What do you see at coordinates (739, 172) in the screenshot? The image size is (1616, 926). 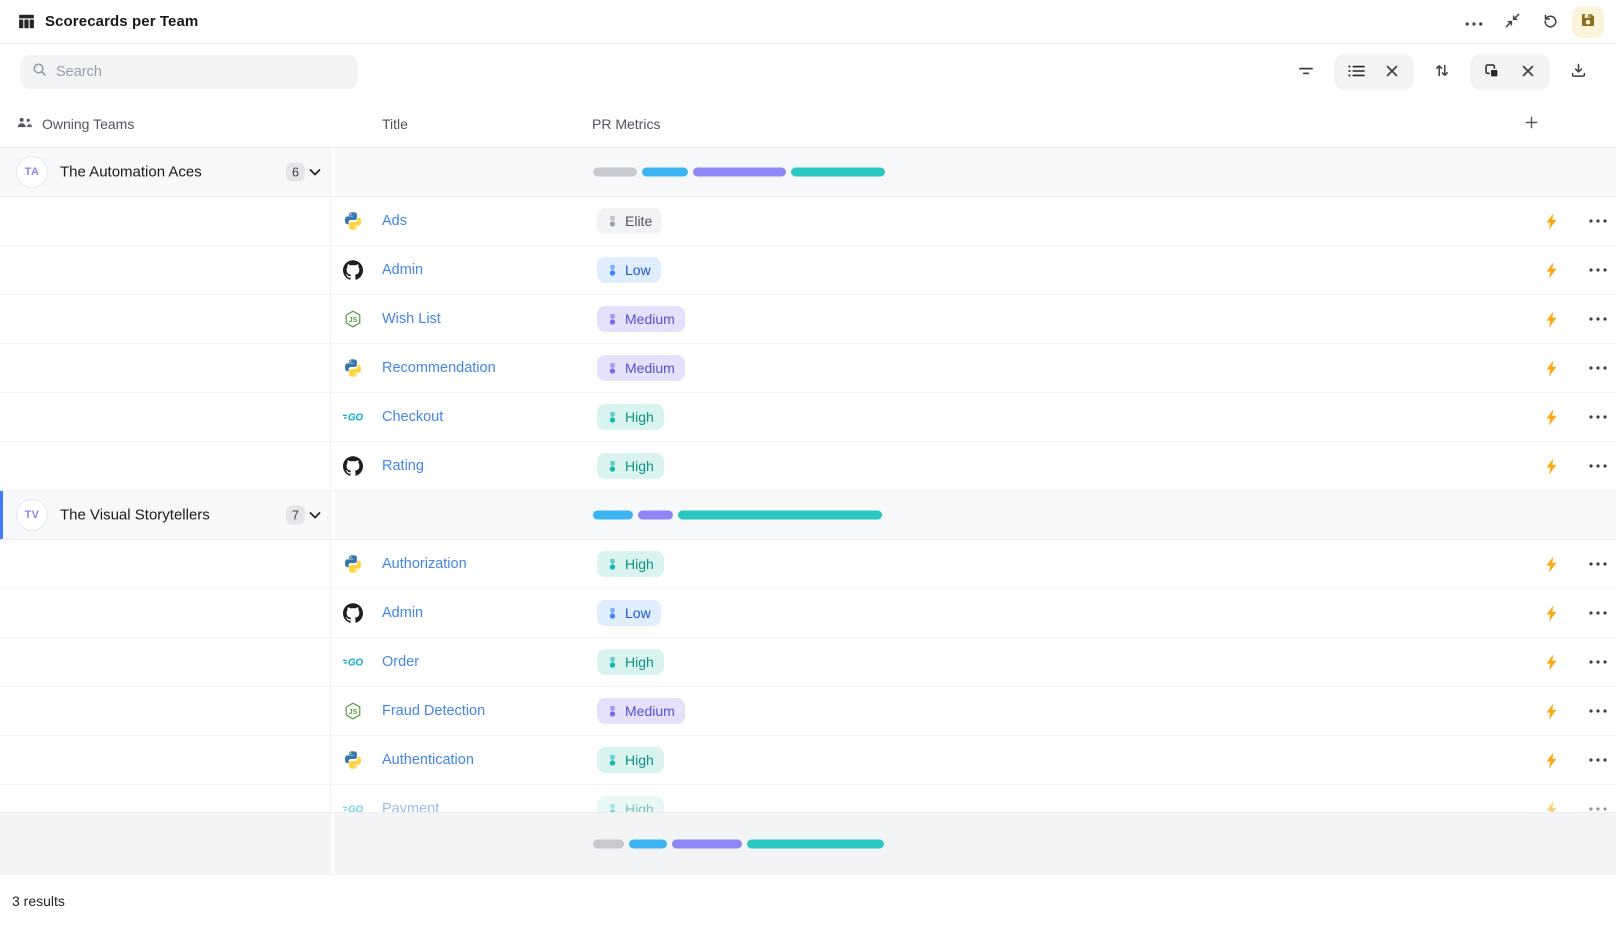 I see `metrics-distribution-bar` at bounding box center [739, 172].